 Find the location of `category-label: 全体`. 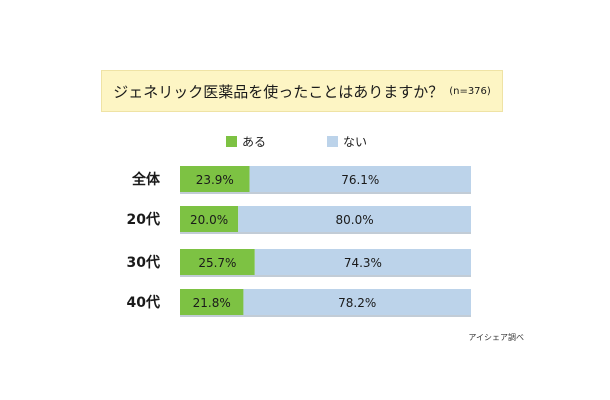

category-label: 全体 is located at coordinates (146, 179).